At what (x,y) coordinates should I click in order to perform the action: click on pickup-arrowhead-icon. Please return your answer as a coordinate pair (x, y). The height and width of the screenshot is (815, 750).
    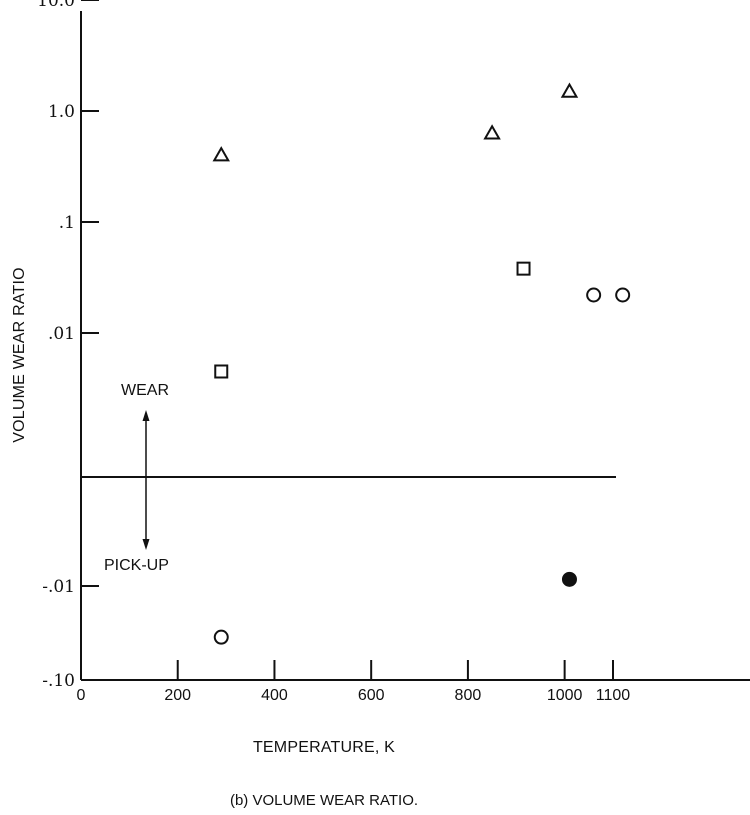
    Looking at the image, I should click on (146, 544).